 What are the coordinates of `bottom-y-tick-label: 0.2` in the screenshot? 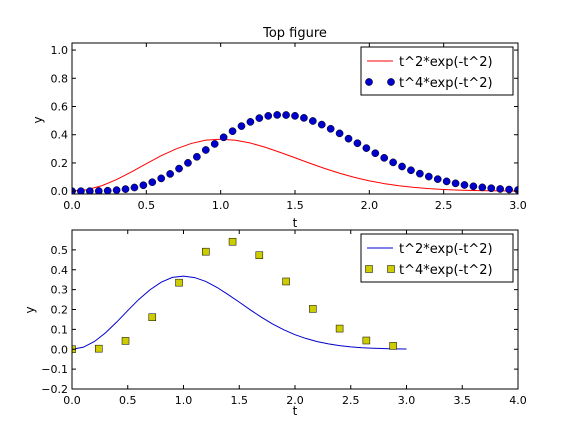 It's located at (60, 310).